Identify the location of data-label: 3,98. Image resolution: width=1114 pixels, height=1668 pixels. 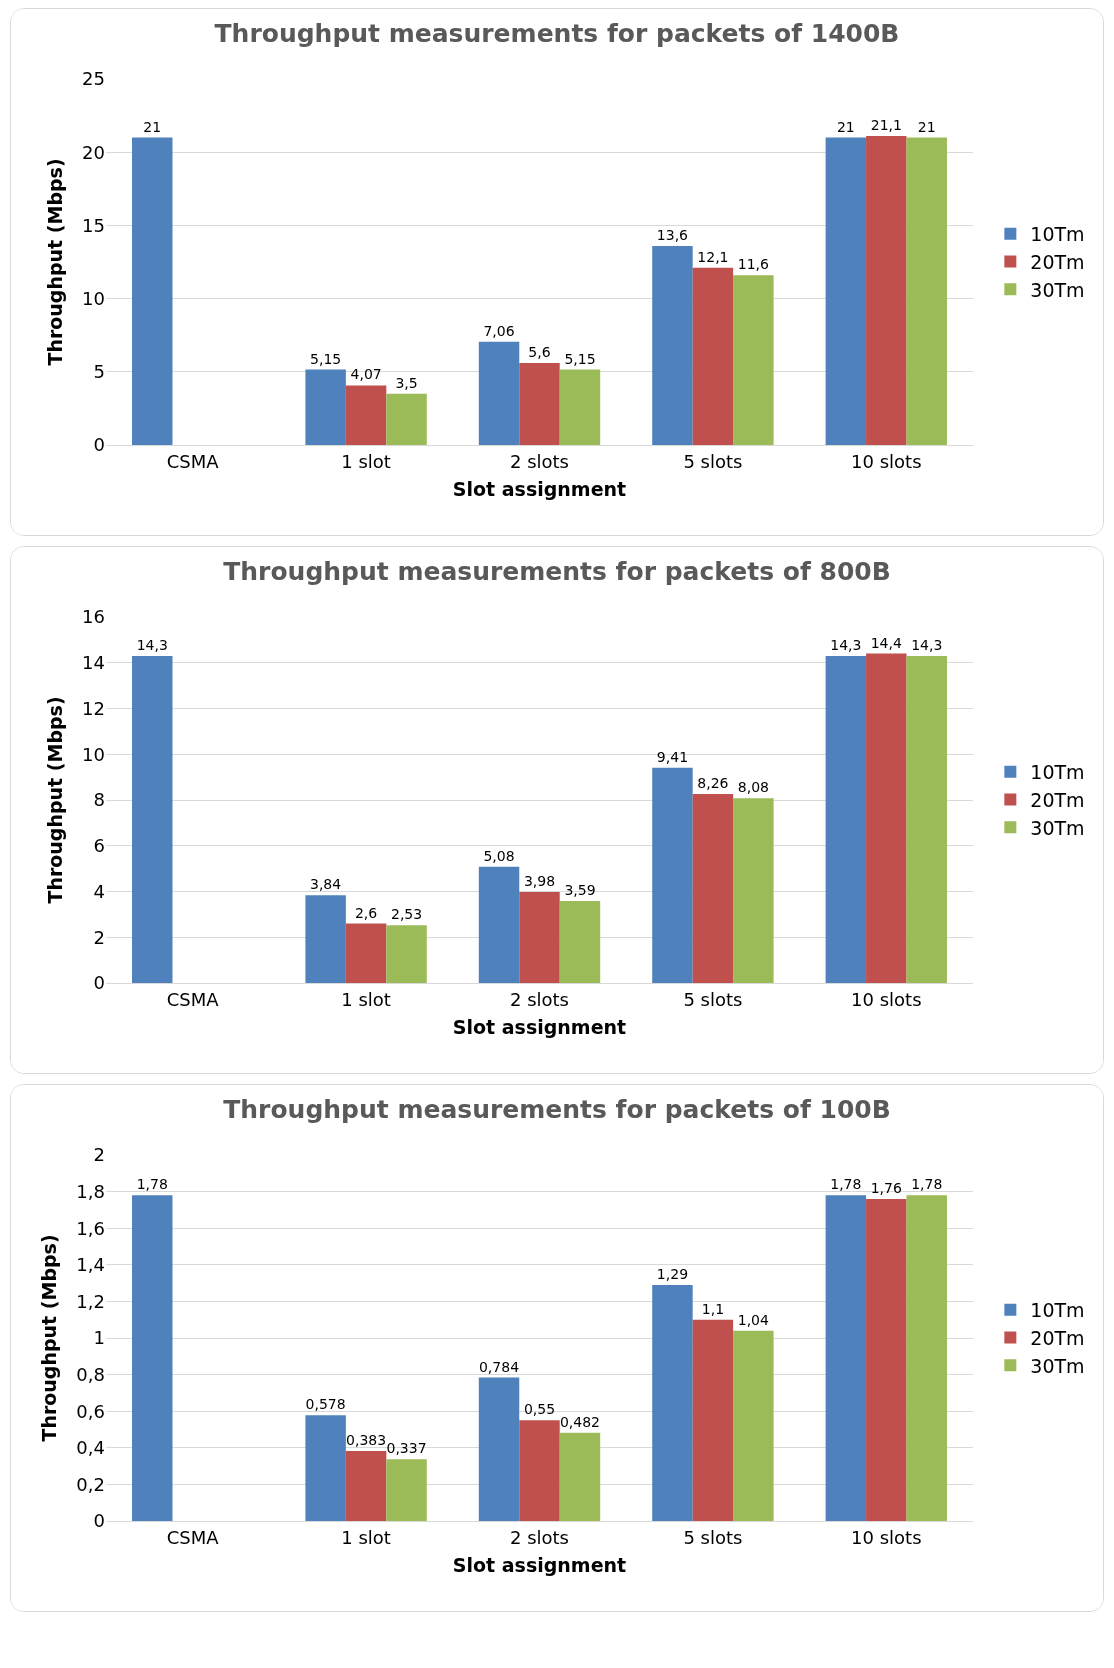
(539, 880).